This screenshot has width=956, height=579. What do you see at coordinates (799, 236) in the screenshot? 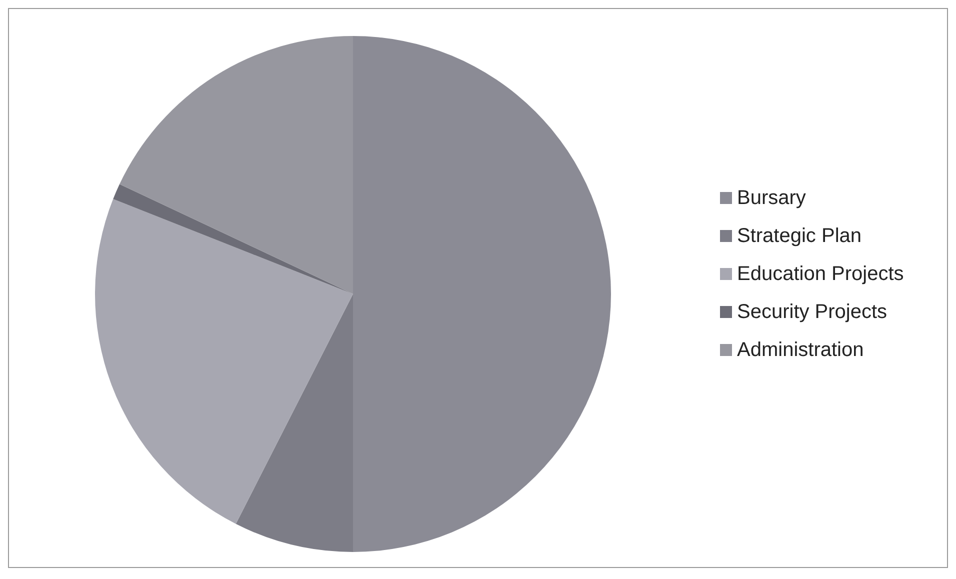
I see `legend-label: Strategic Plan` at bounding box center [799, 236].